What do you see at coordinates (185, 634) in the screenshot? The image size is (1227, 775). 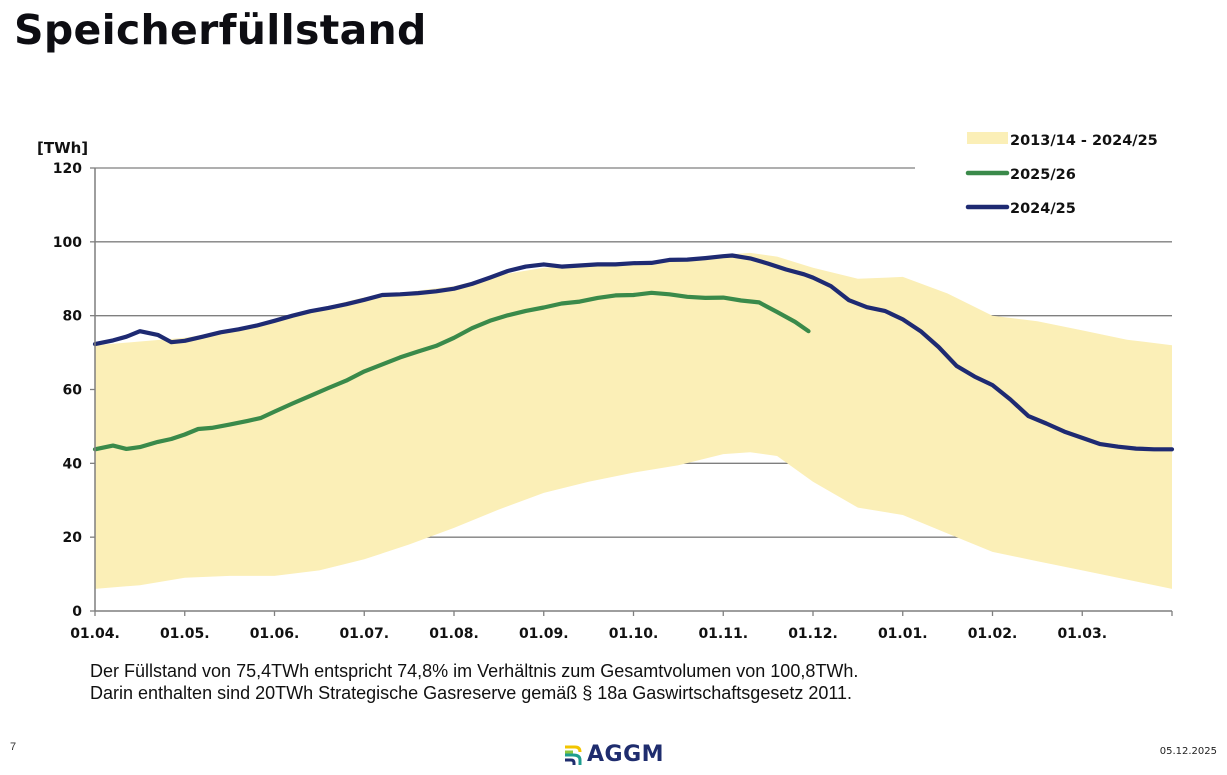 I see `x-tick-label: 01.05.` at bounding box center [185, 634].